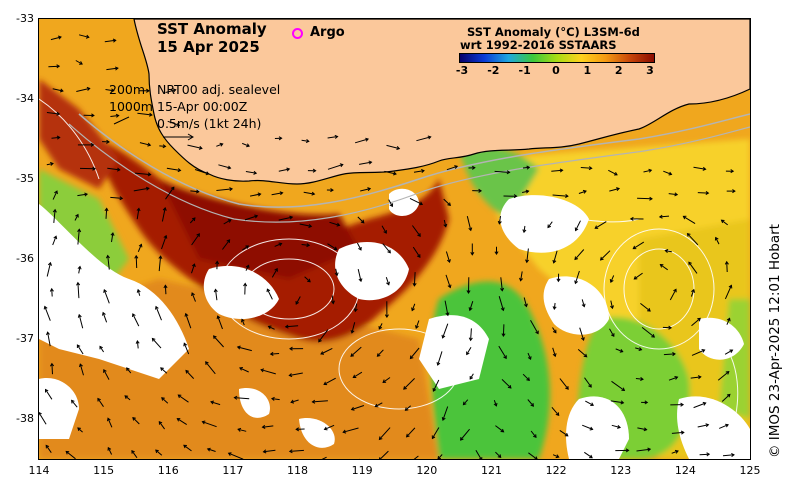 The width and height of the screenshot is (791, 492). Describe the element at coordinates (212, 29) in the screenshot. I see `map-title: SST Anomaly` at that location.